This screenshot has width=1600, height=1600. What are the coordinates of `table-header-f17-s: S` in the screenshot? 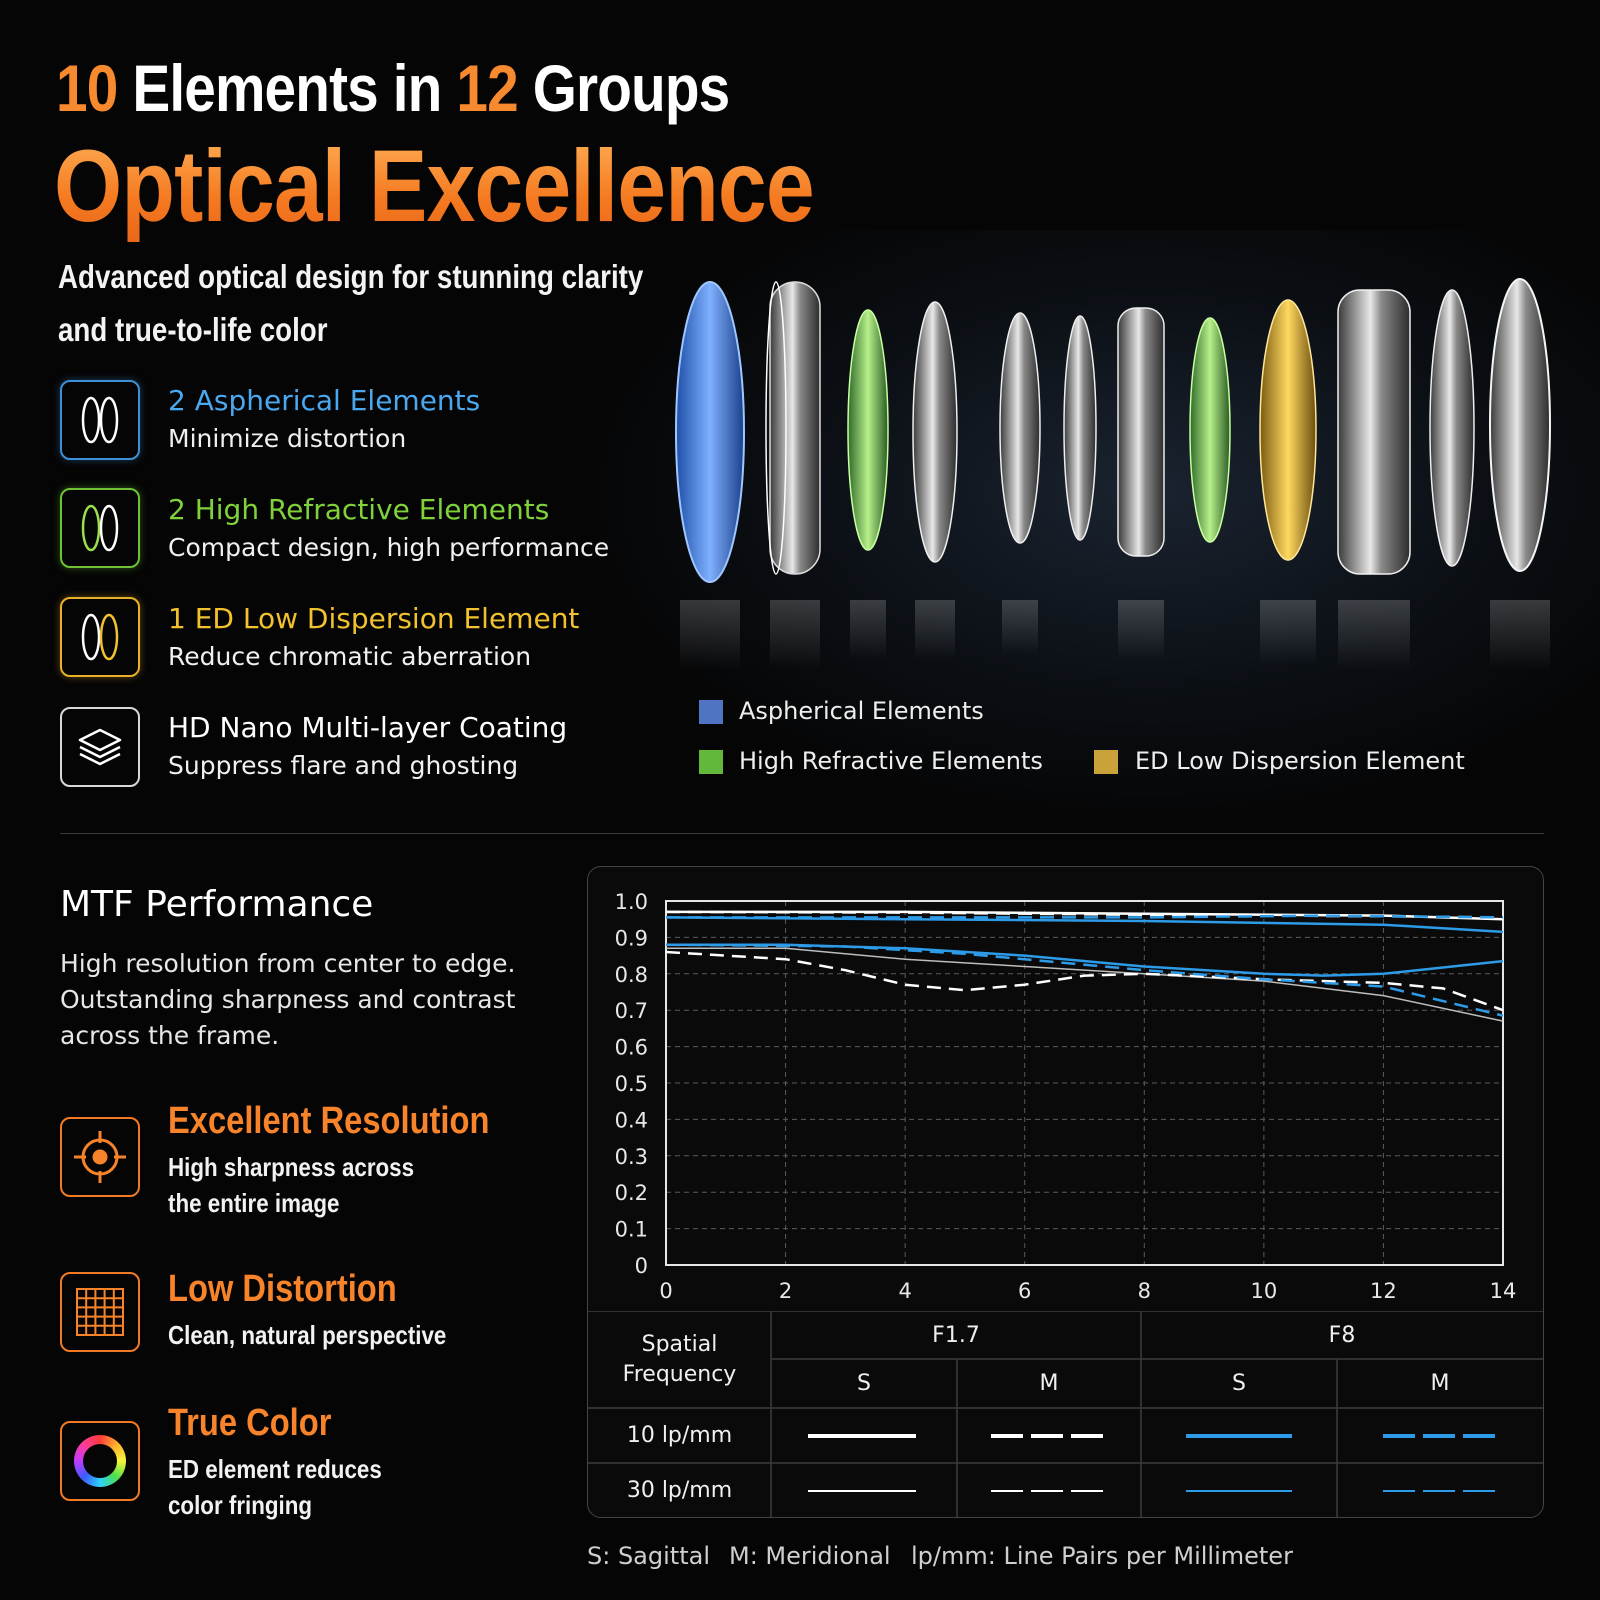 It's located at (864, 1383).